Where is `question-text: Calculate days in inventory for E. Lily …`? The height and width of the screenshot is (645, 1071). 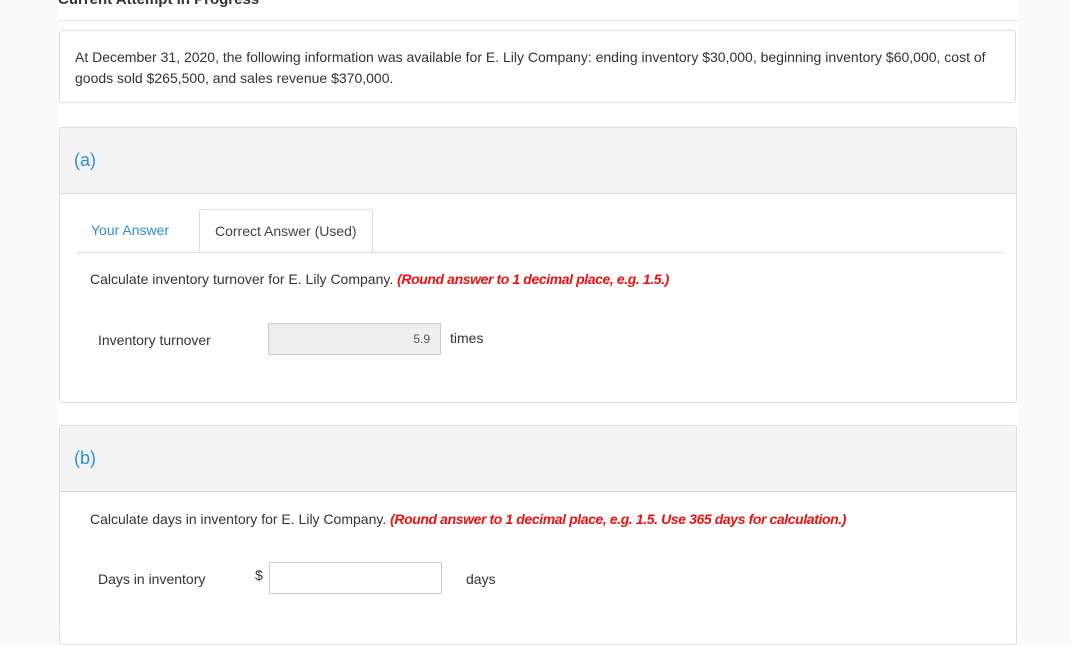 question-text: Calculate days in inventory for E. Lily … is located at coordinates (238, 519).